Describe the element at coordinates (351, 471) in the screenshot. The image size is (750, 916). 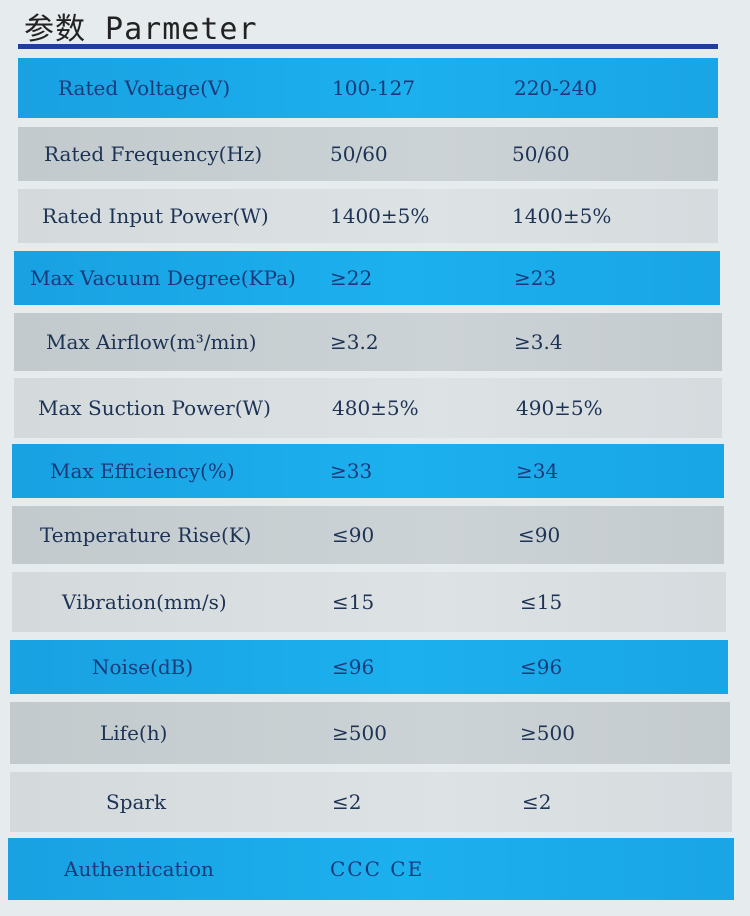
I see `value-100-127v: ≥33` at that location.